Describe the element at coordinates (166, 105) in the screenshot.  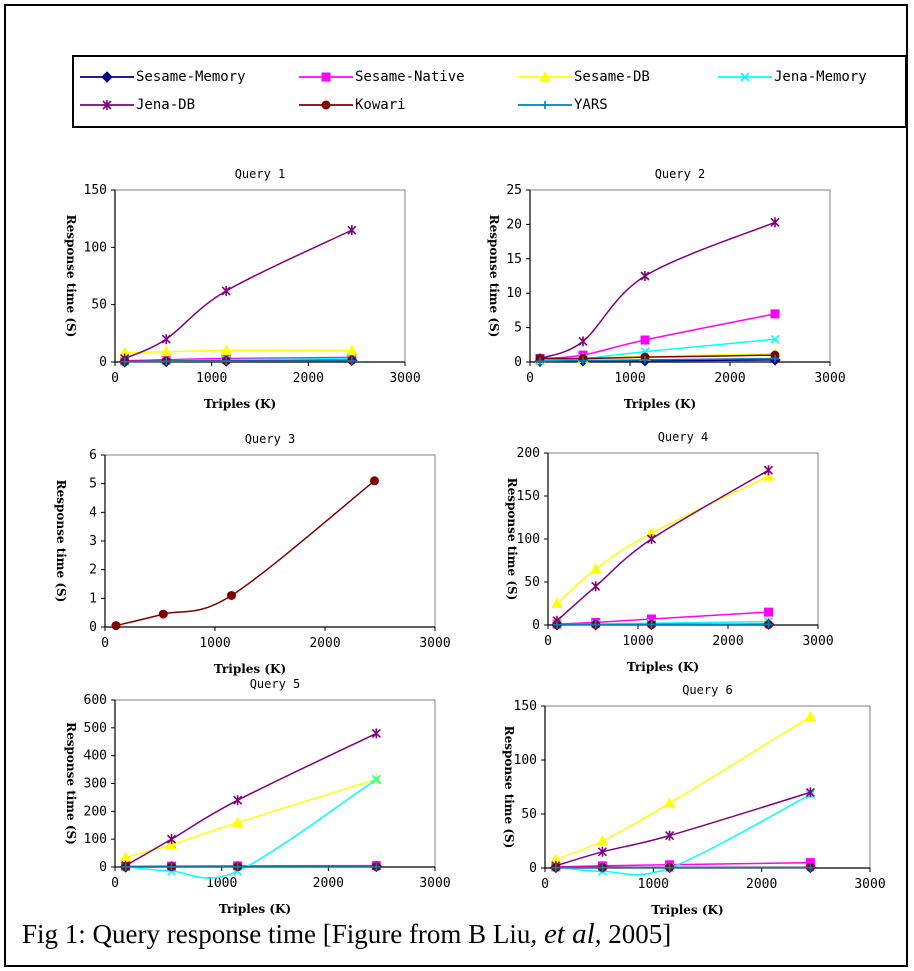
I see `legend-label: Jena-DB` at that location.